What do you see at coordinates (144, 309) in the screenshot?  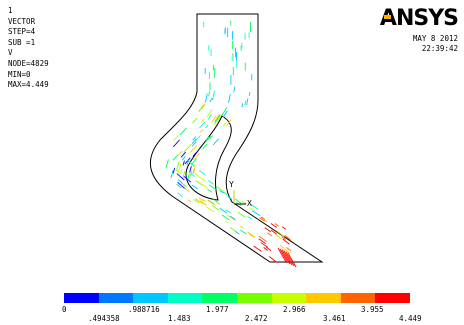 I see `legend-tick: .988716` at bounding box center [144, 309].